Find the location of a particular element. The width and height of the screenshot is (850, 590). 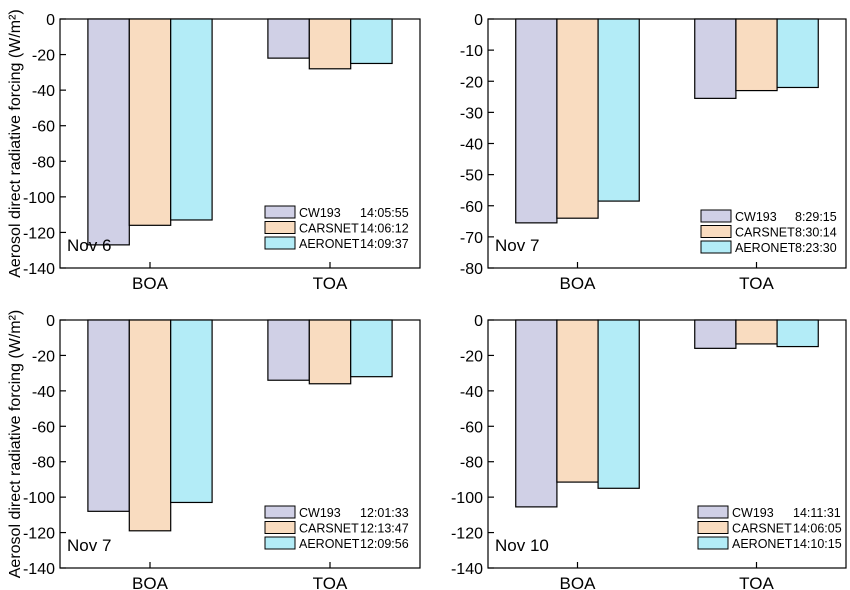

legend-time: 12:01:33 is located at coordinates (384, 513).